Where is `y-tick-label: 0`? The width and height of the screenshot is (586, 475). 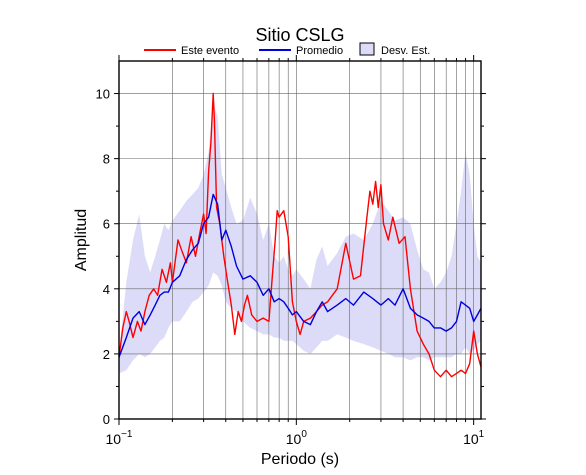
y-tick-label: 0 is located at coordinates (106, 419).